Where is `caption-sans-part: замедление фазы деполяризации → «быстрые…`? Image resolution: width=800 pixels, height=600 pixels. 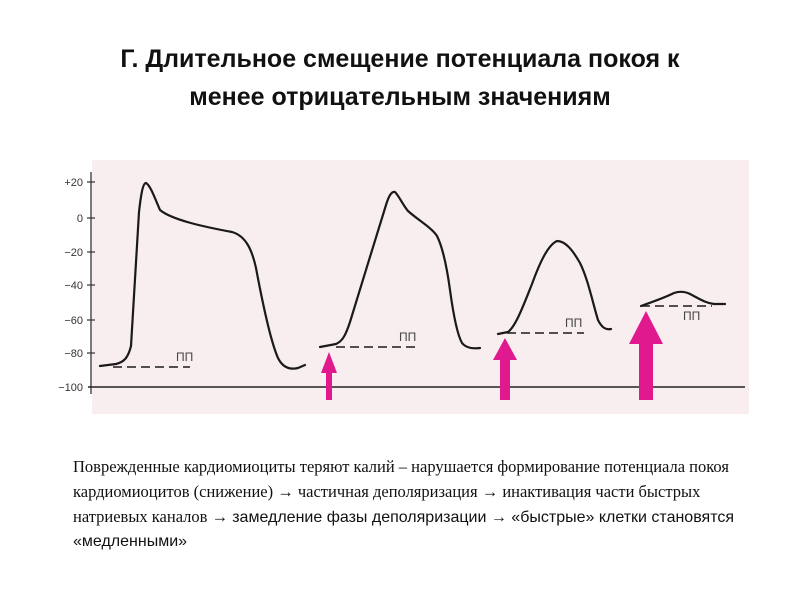
caption-sans-part: замедление фазы деполяризации → «быстрые… is located at coordinates (403, 529).